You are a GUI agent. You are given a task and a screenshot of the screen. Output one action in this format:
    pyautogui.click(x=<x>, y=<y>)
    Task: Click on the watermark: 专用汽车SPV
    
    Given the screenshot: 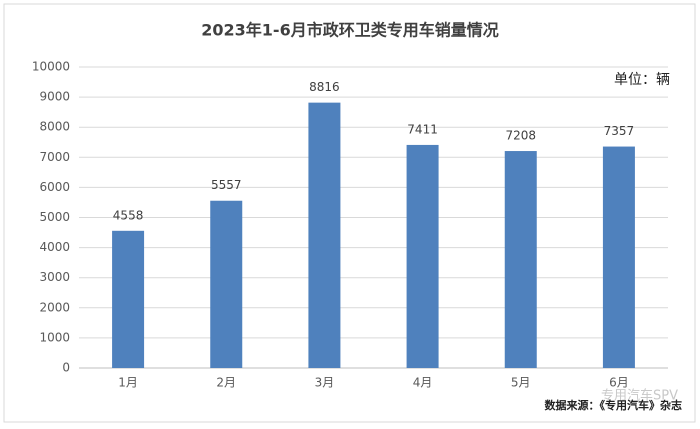 What is the action you would take?
    pyautogui.click(x=639, y=396)
    